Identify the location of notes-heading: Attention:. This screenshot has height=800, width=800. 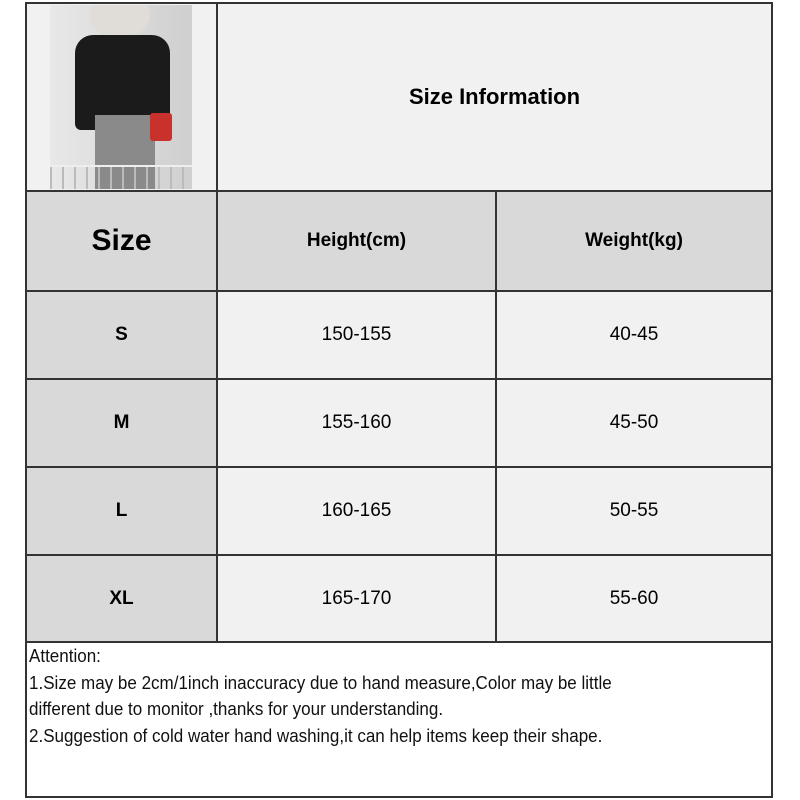
(65, 655).